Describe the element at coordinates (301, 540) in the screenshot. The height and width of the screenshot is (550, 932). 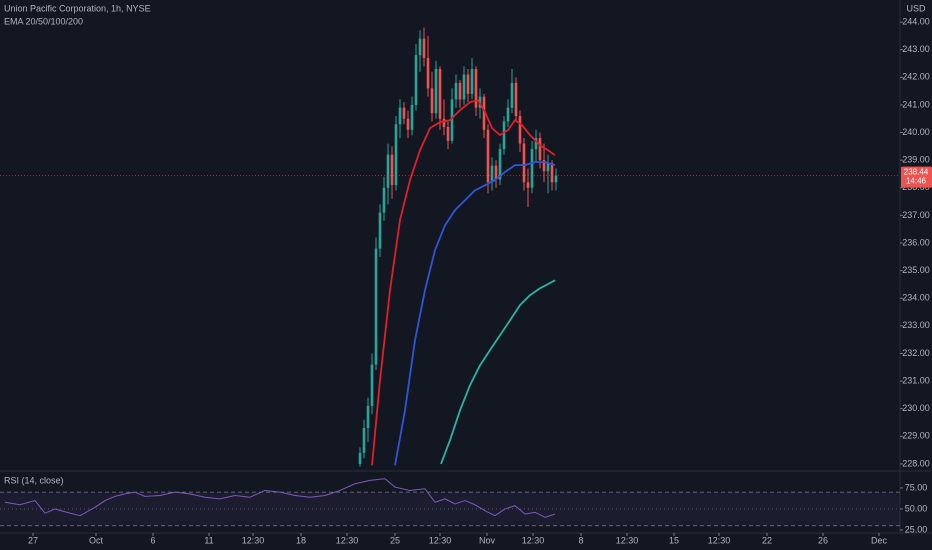
I see `x-tick-label: 18` at that location.